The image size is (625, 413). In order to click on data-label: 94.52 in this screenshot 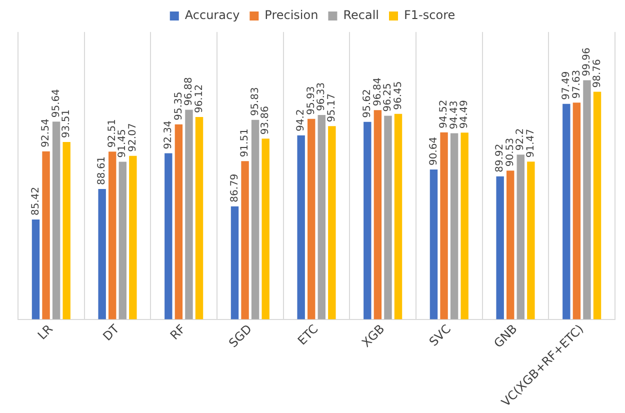, I will do `click(444, 114)`.